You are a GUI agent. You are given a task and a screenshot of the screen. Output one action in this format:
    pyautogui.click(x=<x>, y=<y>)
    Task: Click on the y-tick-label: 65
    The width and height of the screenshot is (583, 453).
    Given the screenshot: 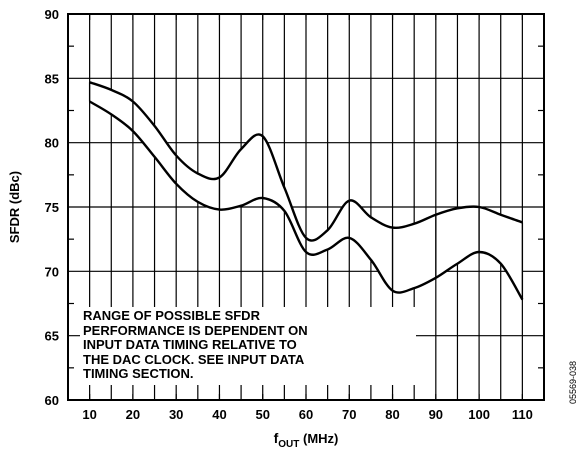 What is the action you would take?
    pyautogui.click(x=52, y=336)
    